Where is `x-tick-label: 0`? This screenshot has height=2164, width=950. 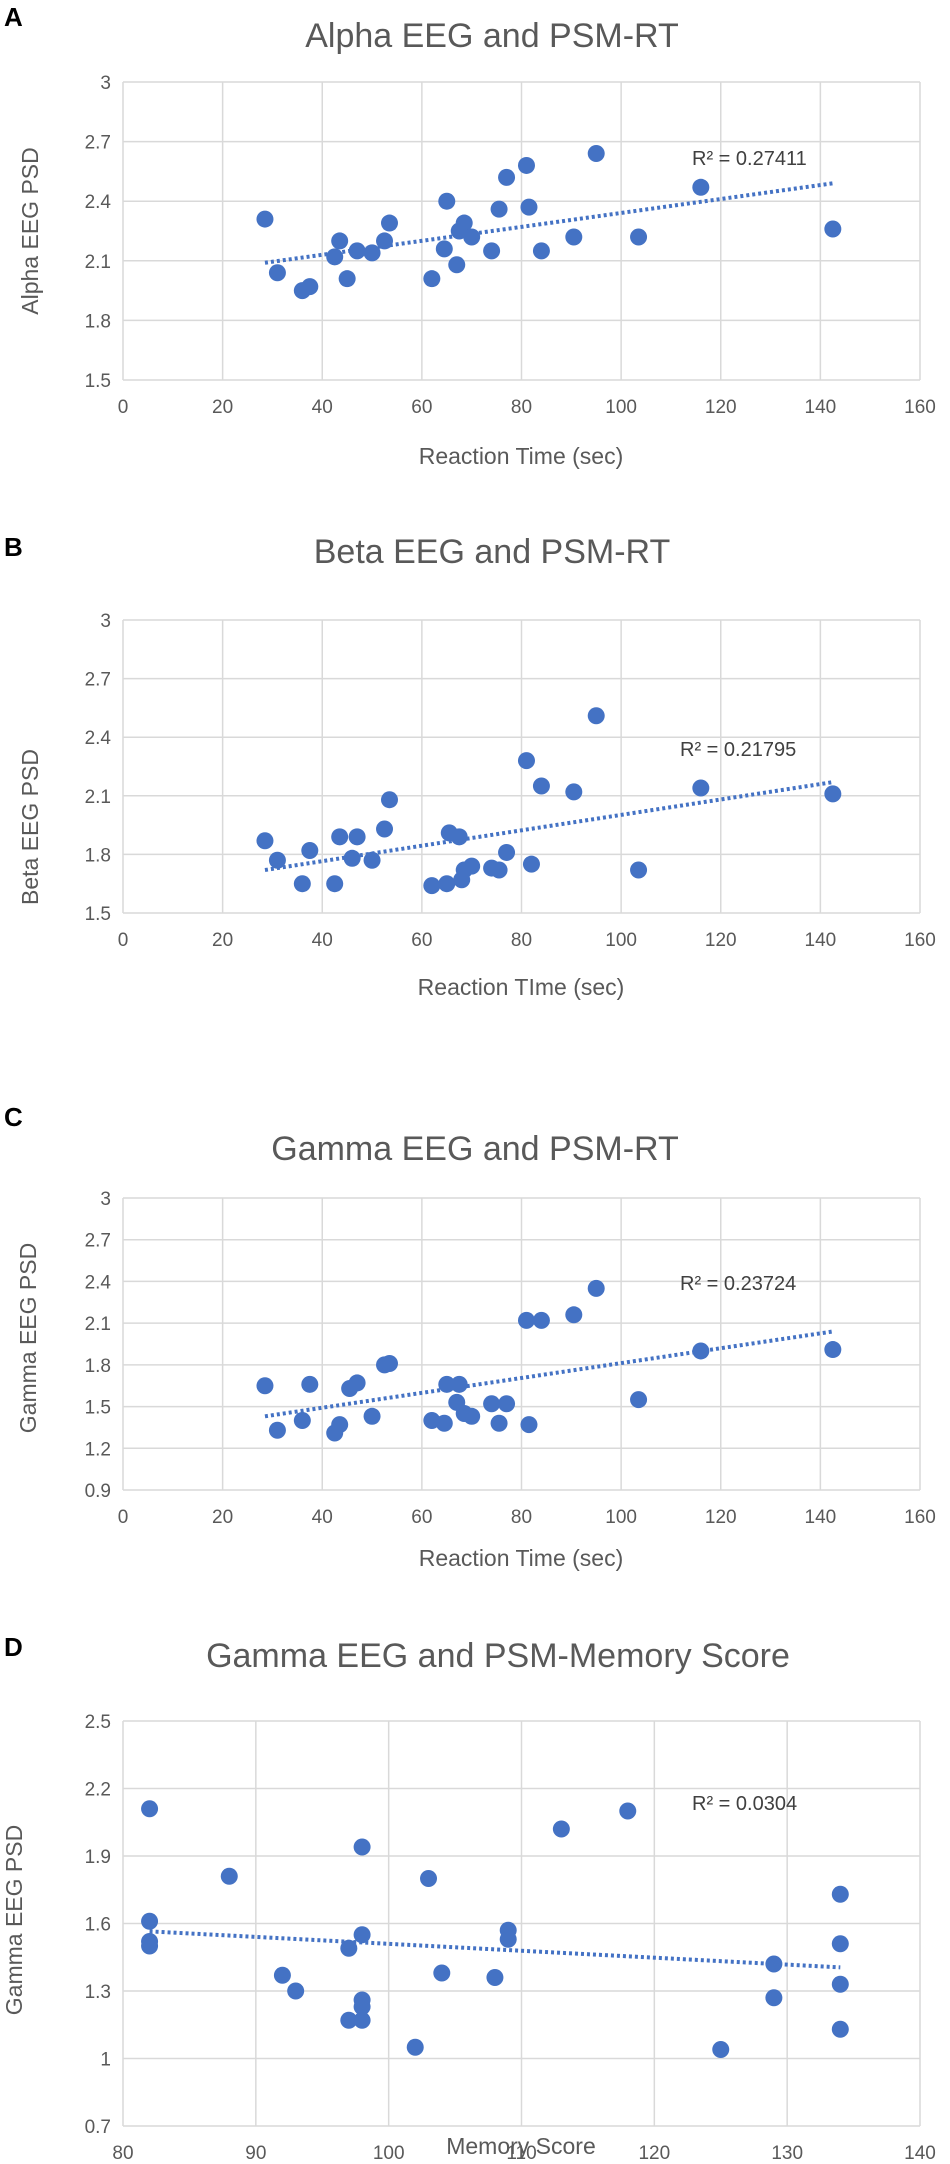
x-tick-label: 0 is located at coordinates (123, 940).